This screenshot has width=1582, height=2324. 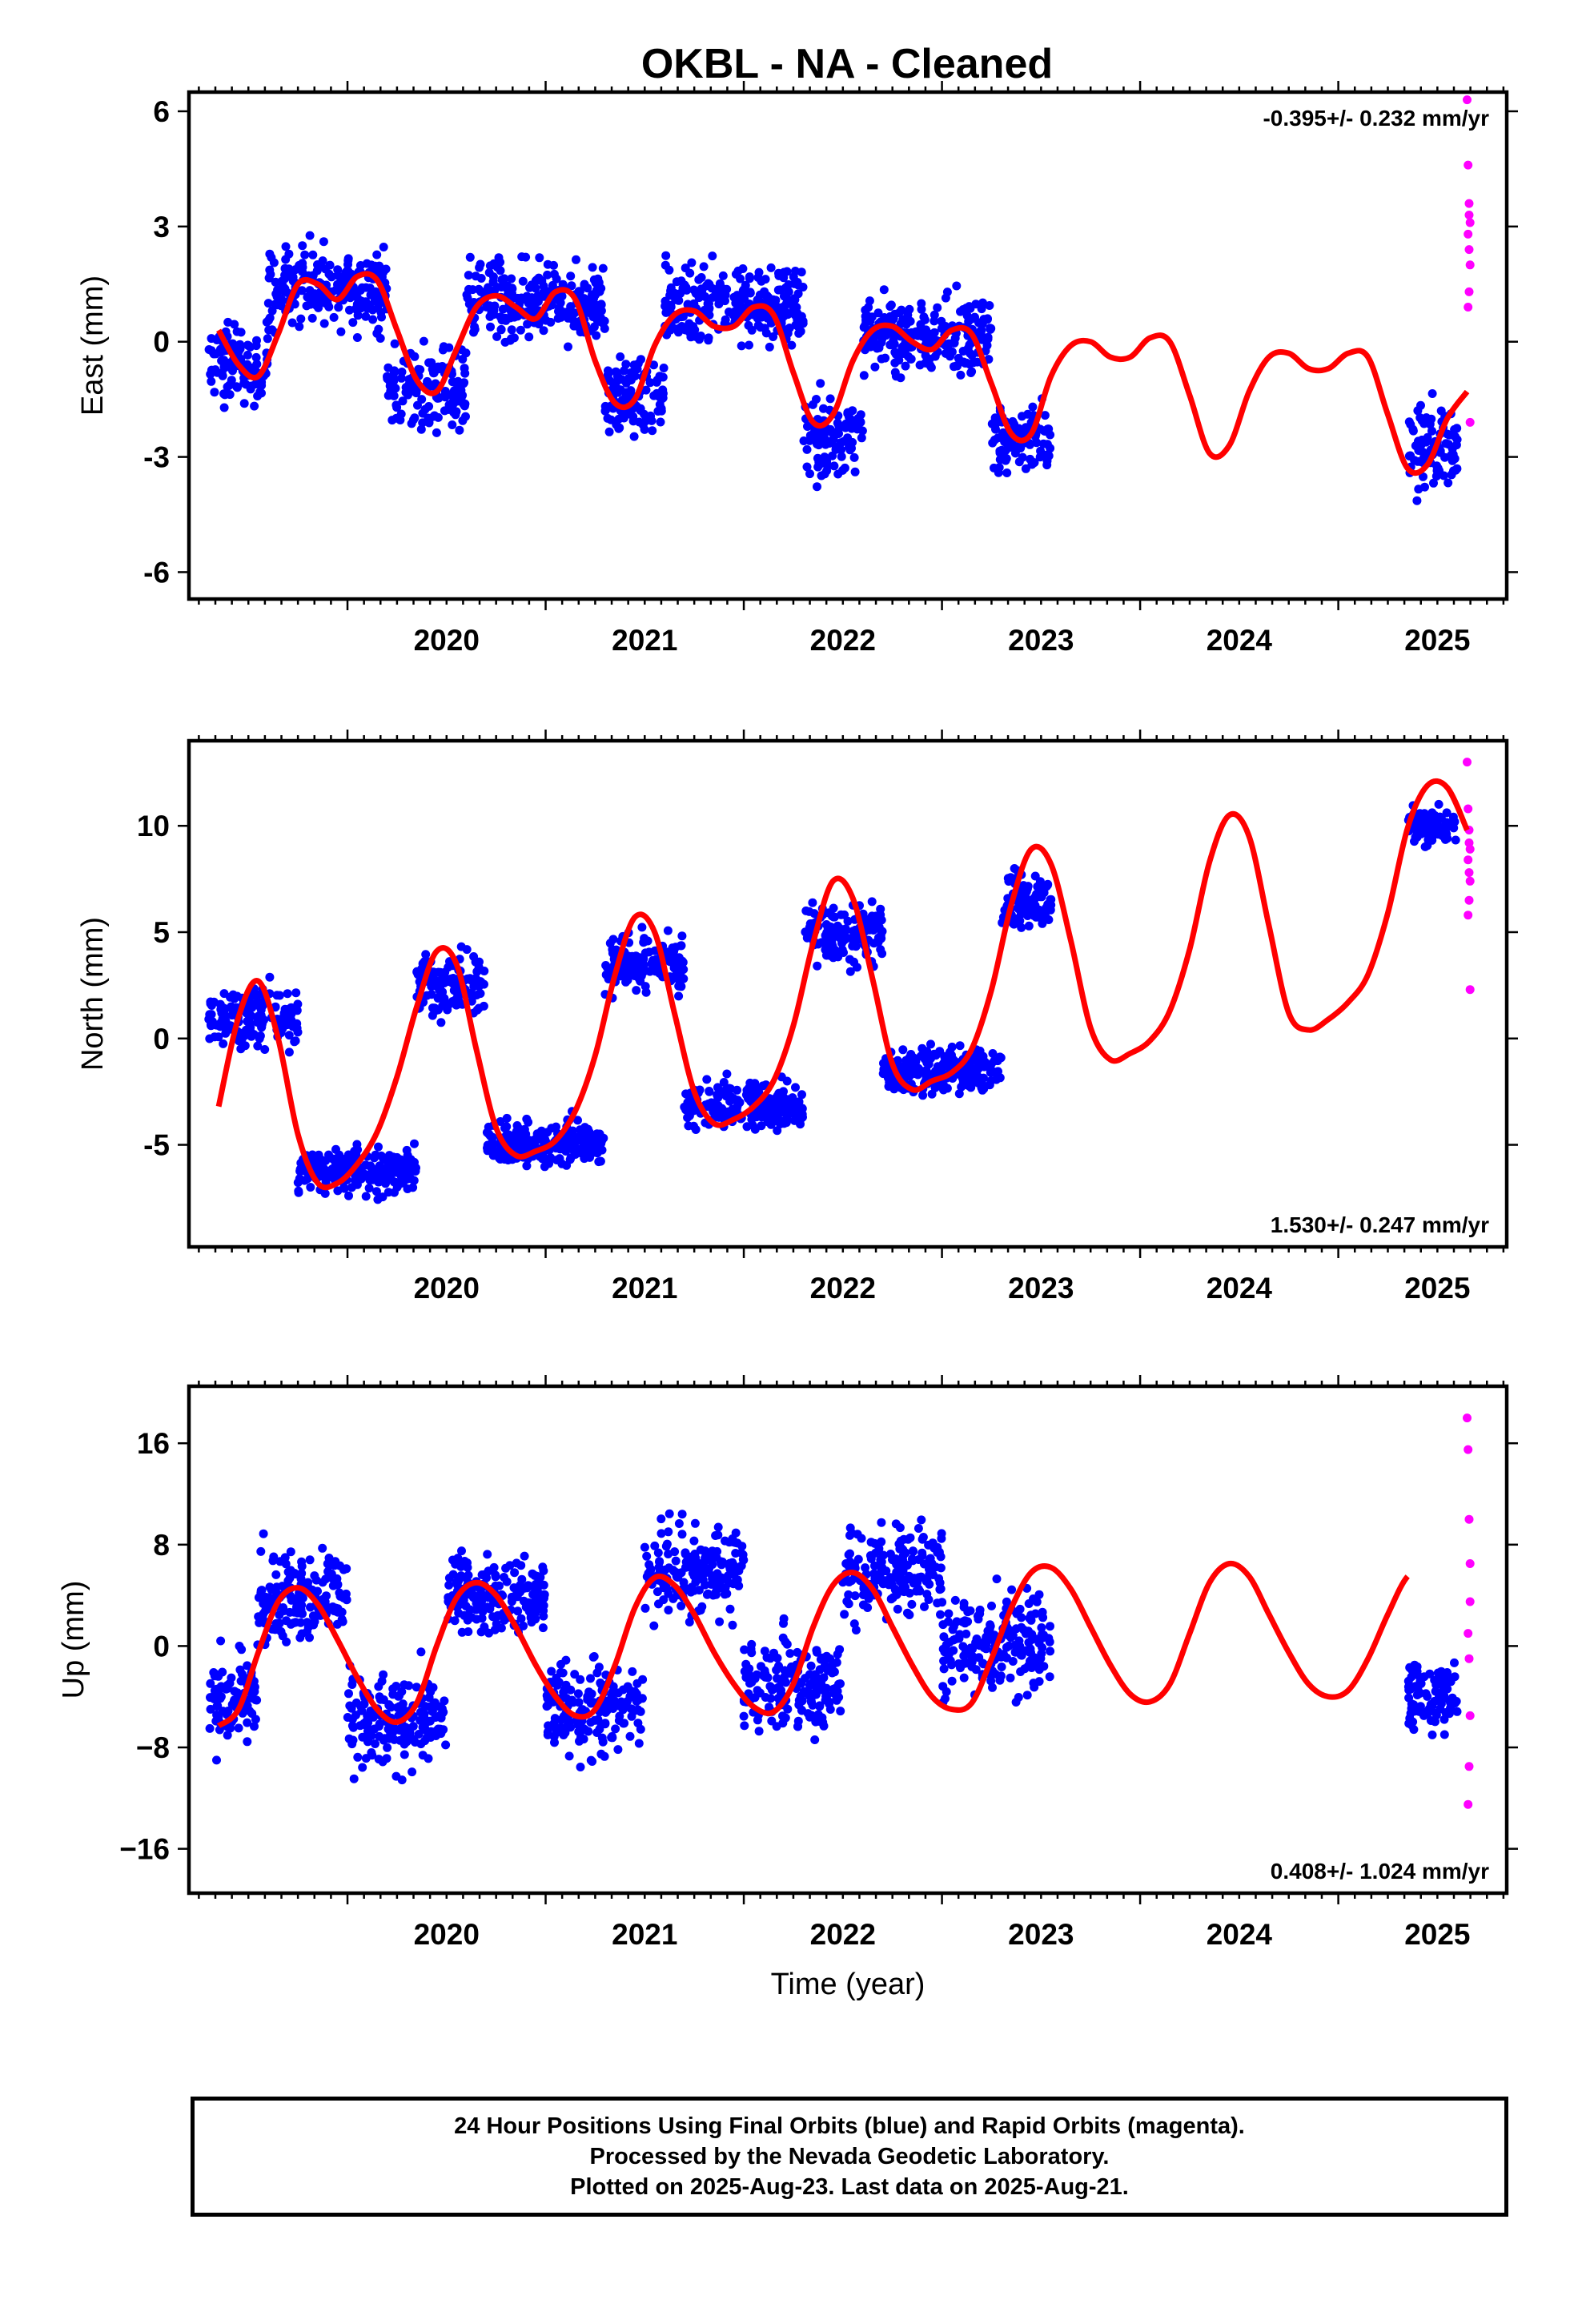 What do you see at coordinates (161, 1039) in the screenshot?
I see `y-tick-label: 0` at bounding box center [161, 1039].